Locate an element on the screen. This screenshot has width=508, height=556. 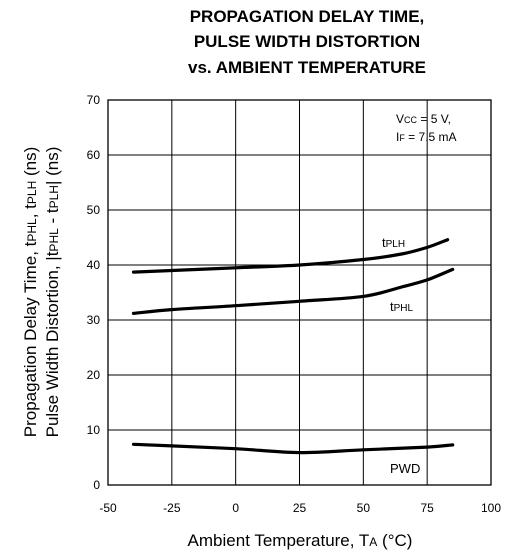
y-tick-labels: 0 10 20 30 40 50 60 70 is located at coordinates (94, 292).